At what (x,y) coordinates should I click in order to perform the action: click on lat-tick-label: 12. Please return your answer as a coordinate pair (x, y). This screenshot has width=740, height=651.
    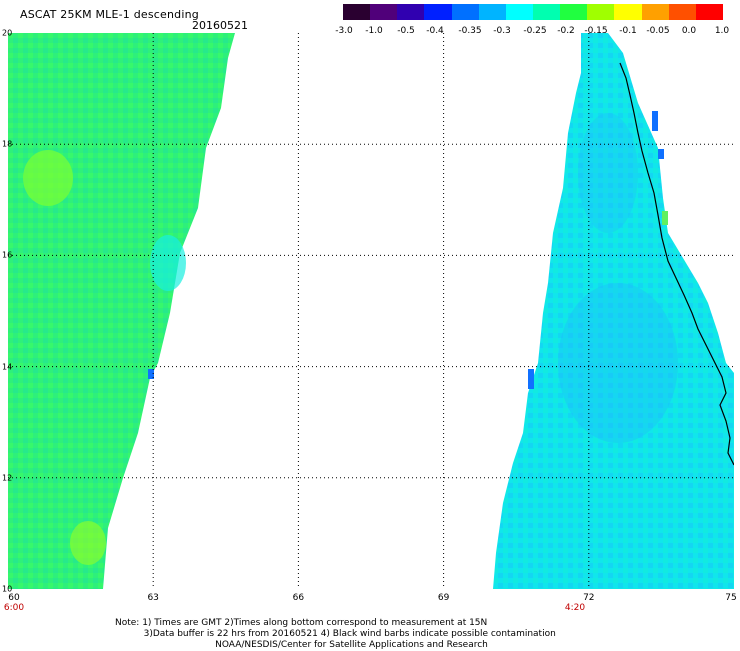
    Looking at the image, I should click on (7, 478).